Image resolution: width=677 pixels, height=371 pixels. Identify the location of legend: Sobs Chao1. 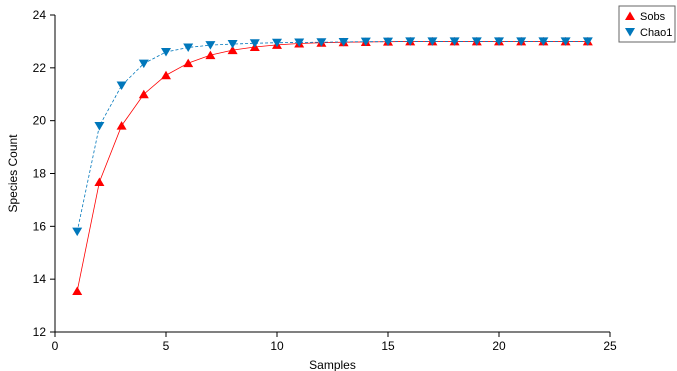
(647, 24).